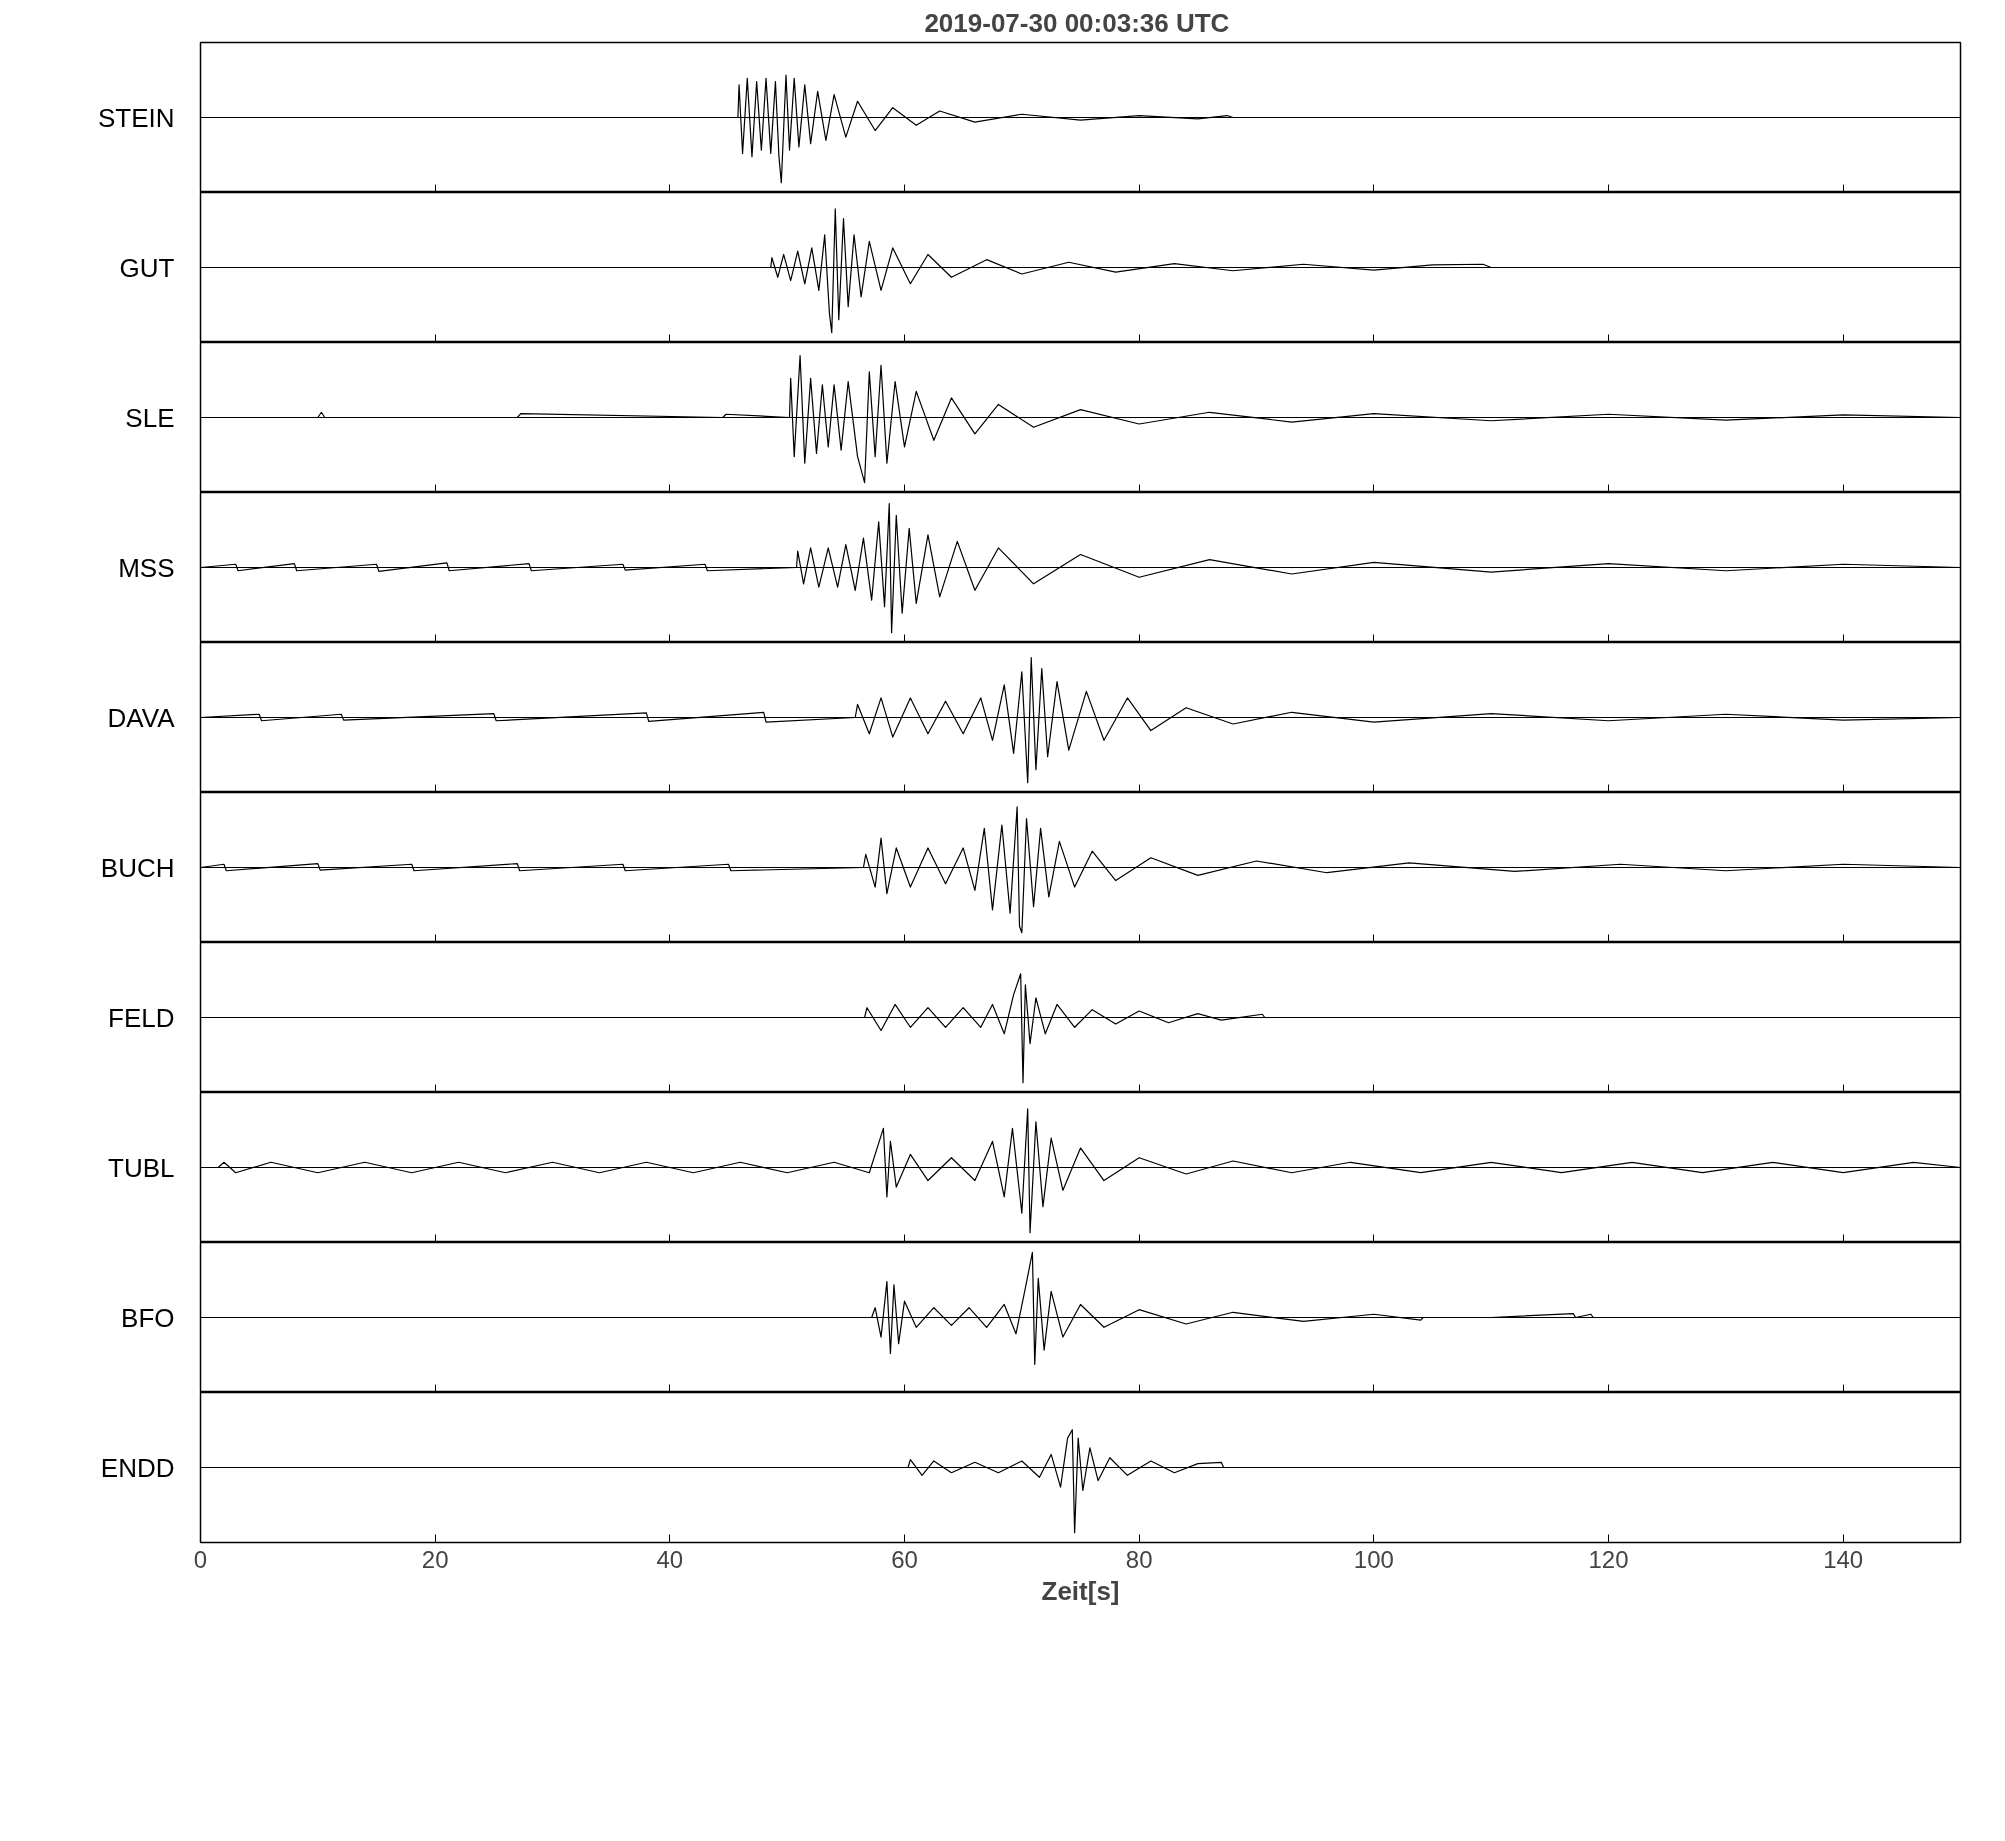  Describe the element at coordinates (147, 267) in the screenshot. I see `y-axis-title: GUT` at that location.